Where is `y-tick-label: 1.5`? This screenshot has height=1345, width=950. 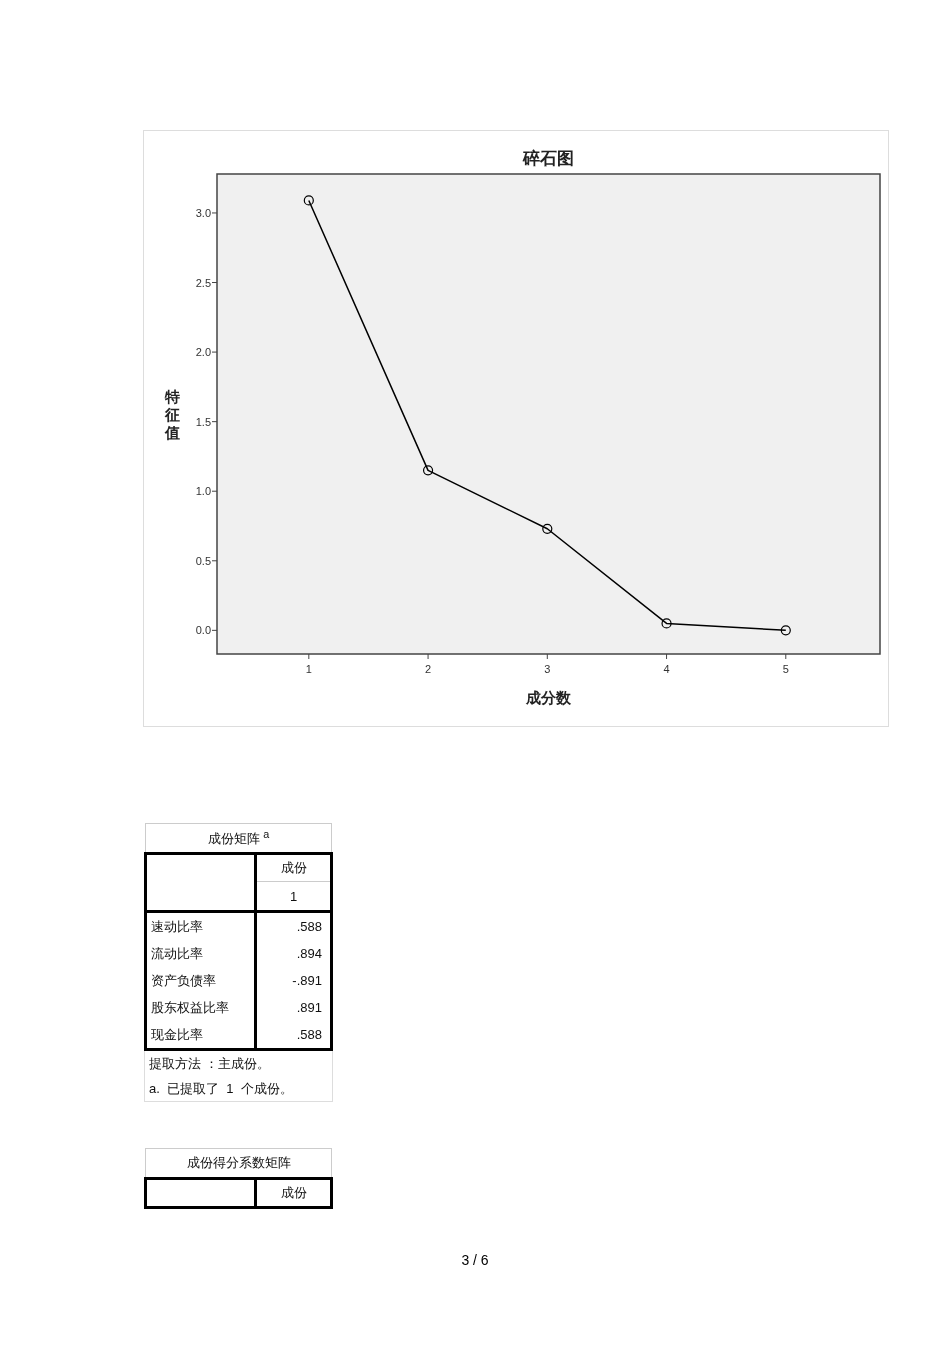
y-tick-label: 1.5 is located at coordinates (203, 421).